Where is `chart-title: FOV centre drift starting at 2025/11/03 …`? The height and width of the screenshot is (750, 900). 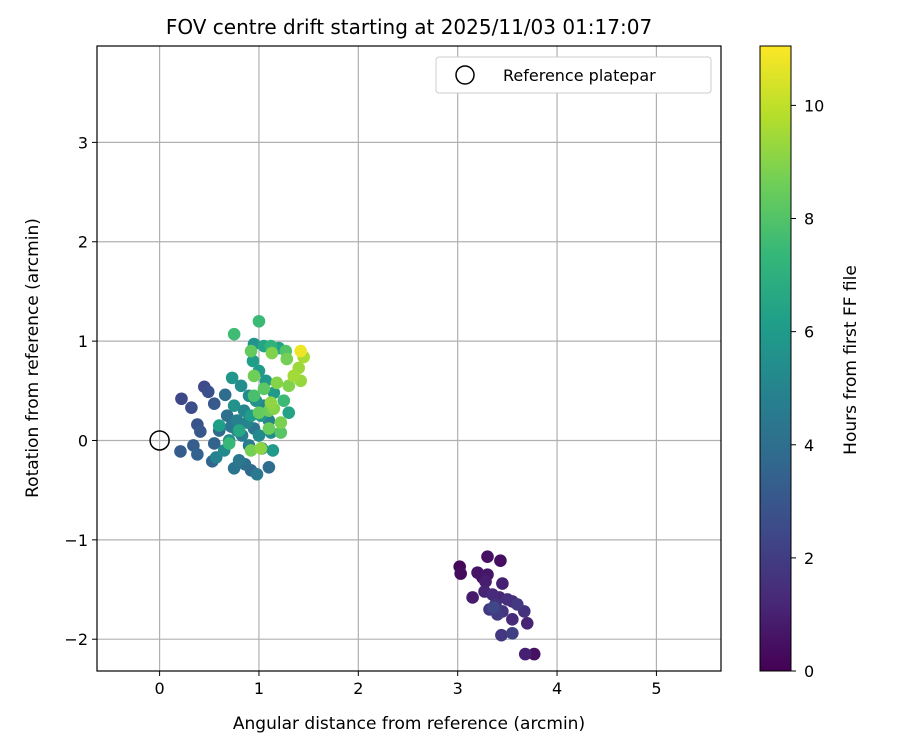
chart-title: FOV centre drift starting at 2025/11/03 … is located at coordinates (409, 27).